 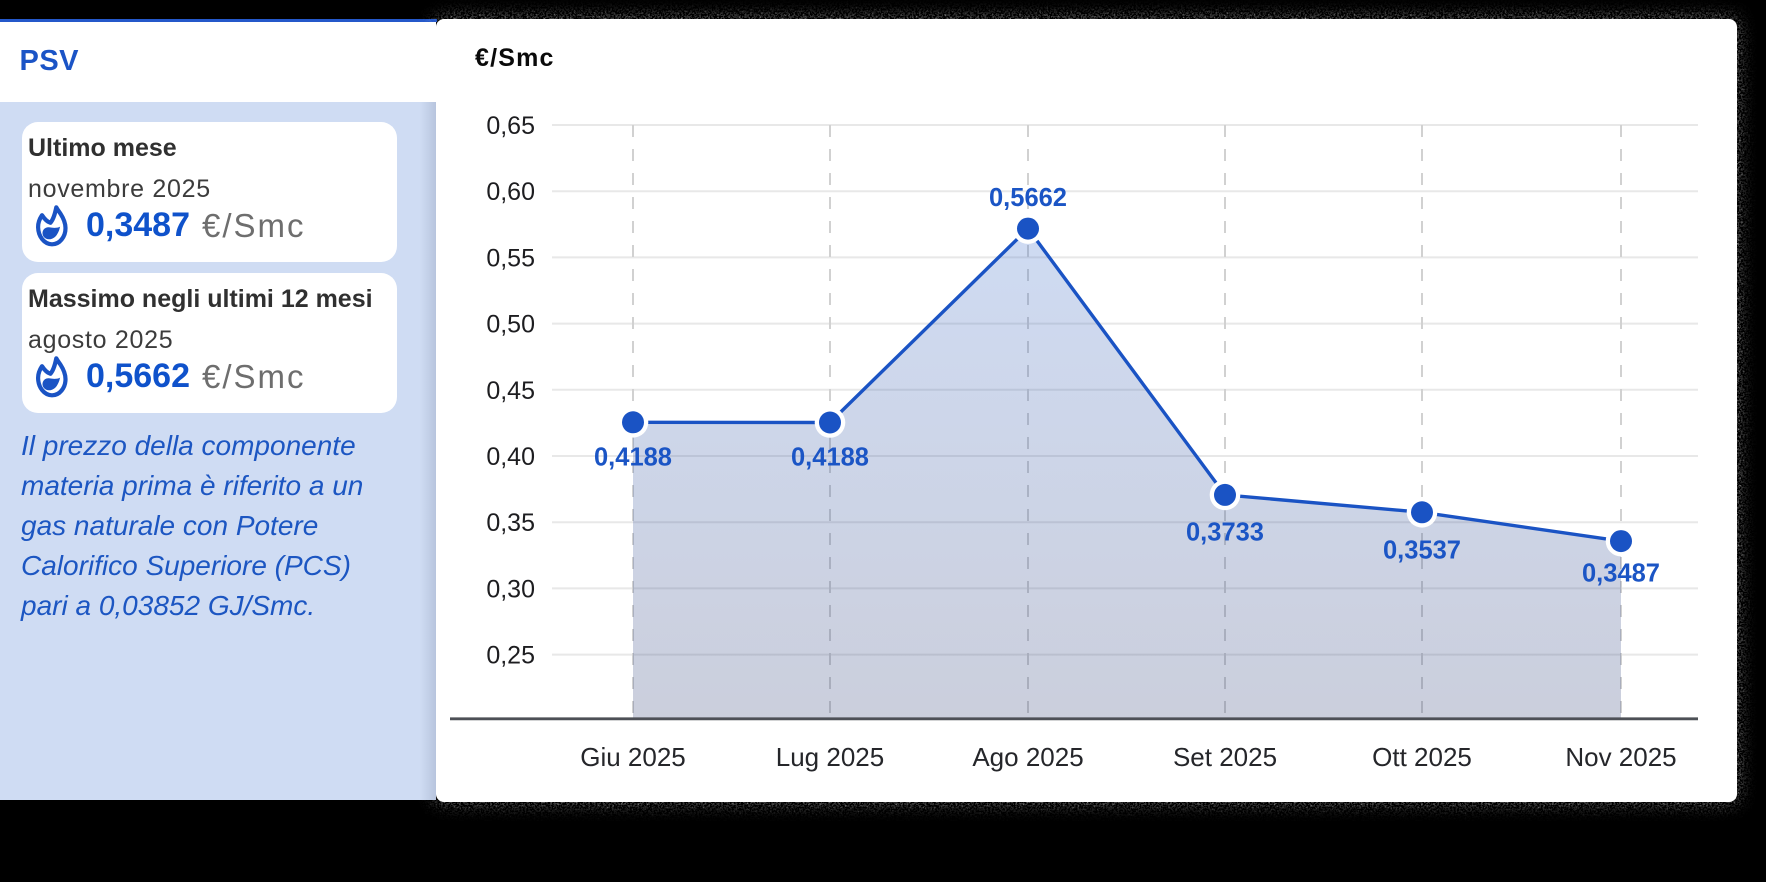 What do you see at coordinates (510, 258) in the screenshot?
I see `svg-text: 0,55` at bounding box center [510, 258].